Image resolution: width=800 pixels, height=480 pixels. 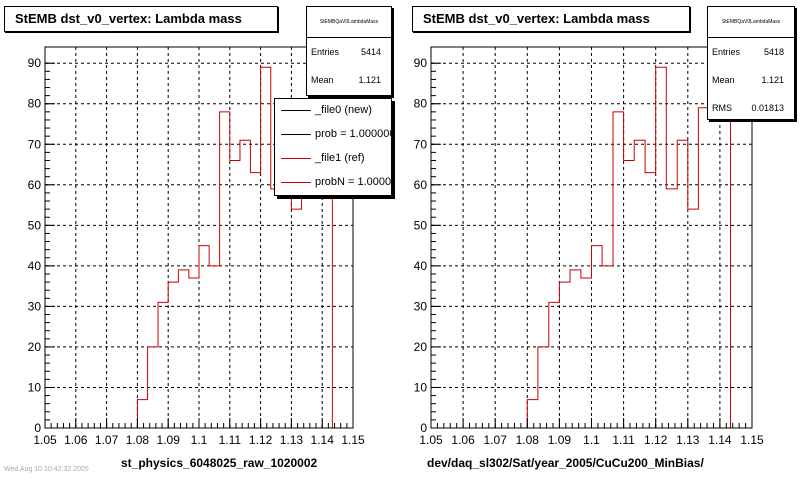 What do you see at coordinates (46, 469) in the screenshot?
I see `timestamp-footnote: Wed Aug 10 10:42:32 2005` at bounding box center [46, 469].